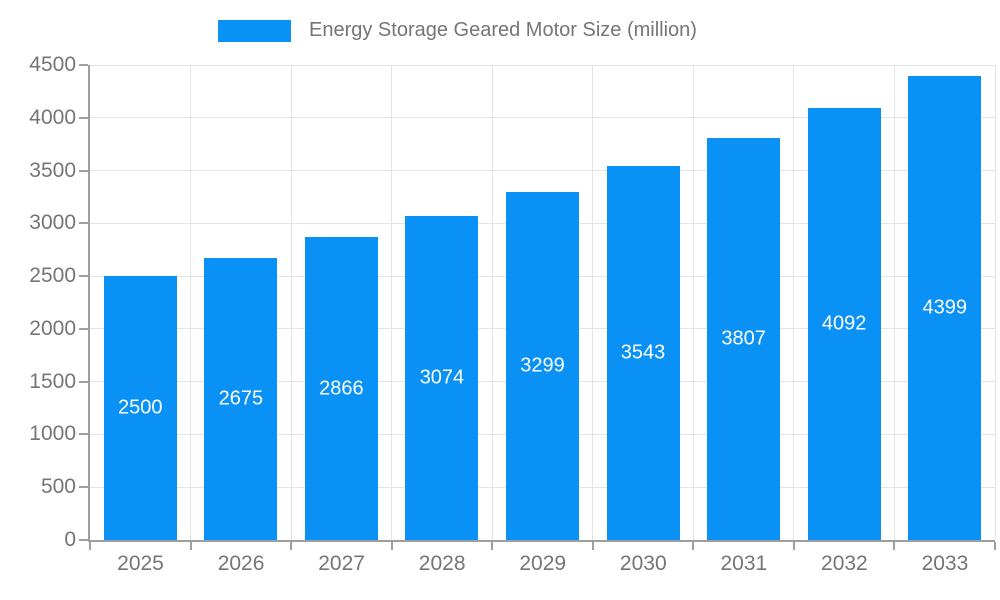 This screenshot has height=600, width=1000. I want to click on bar-value-label: 3807, so click(743, 338).